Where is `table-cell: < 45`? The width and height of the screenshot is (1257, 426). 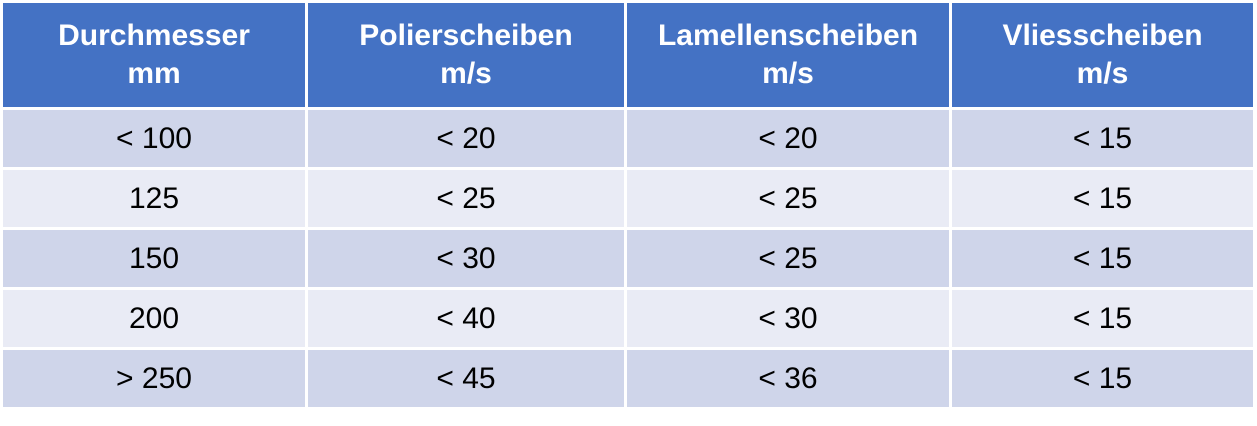 table-cell: < 45 is located at coordinates (466, 378).